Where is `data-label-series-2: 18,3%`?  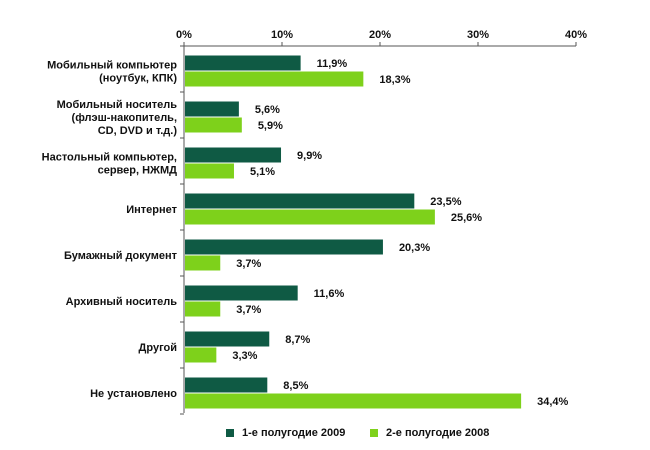 data-label-series-2: 18,3% is located at coordinates (394, 80).